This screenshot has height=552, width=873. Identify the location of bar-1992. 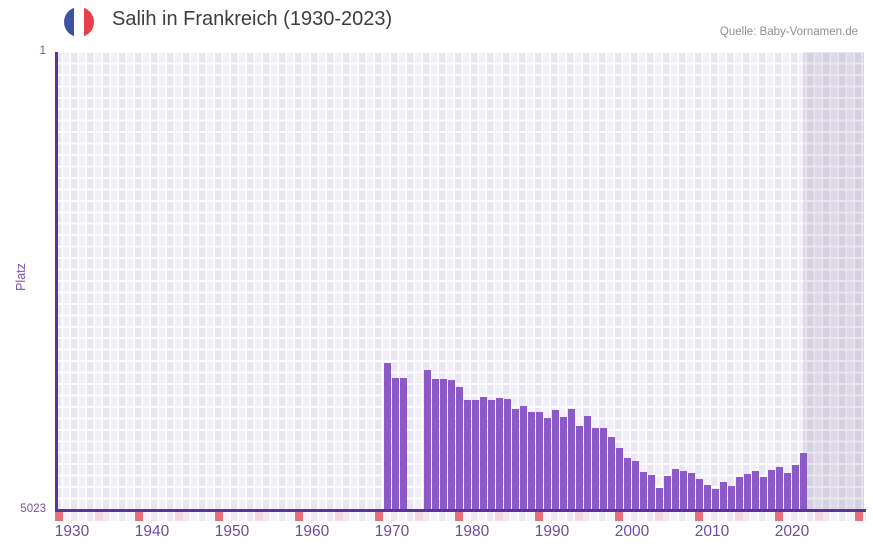
(555, 459).